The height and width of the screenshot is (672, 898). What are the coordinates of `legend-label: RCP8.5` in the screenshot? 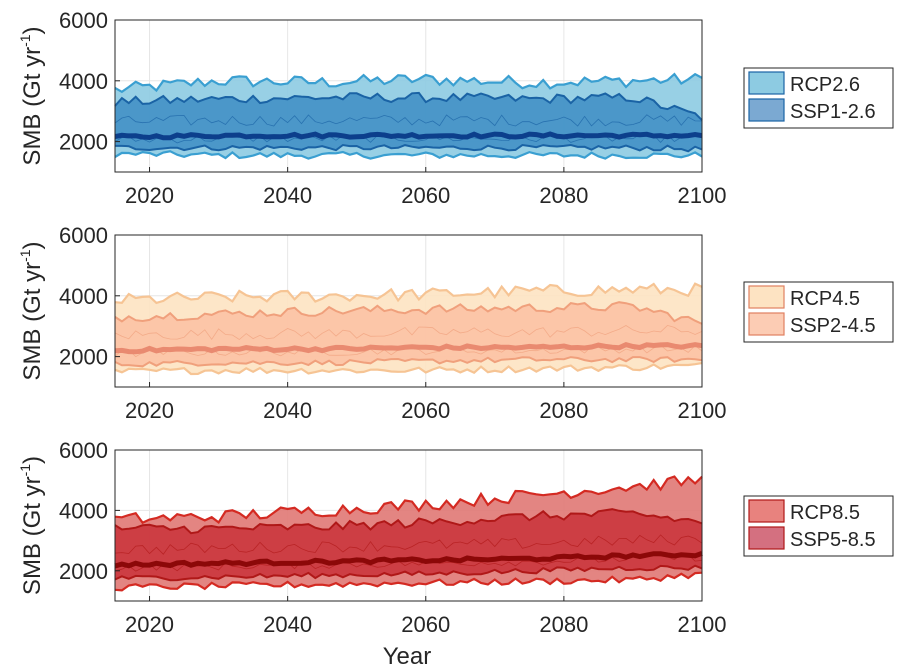 It's located at (825, 513).